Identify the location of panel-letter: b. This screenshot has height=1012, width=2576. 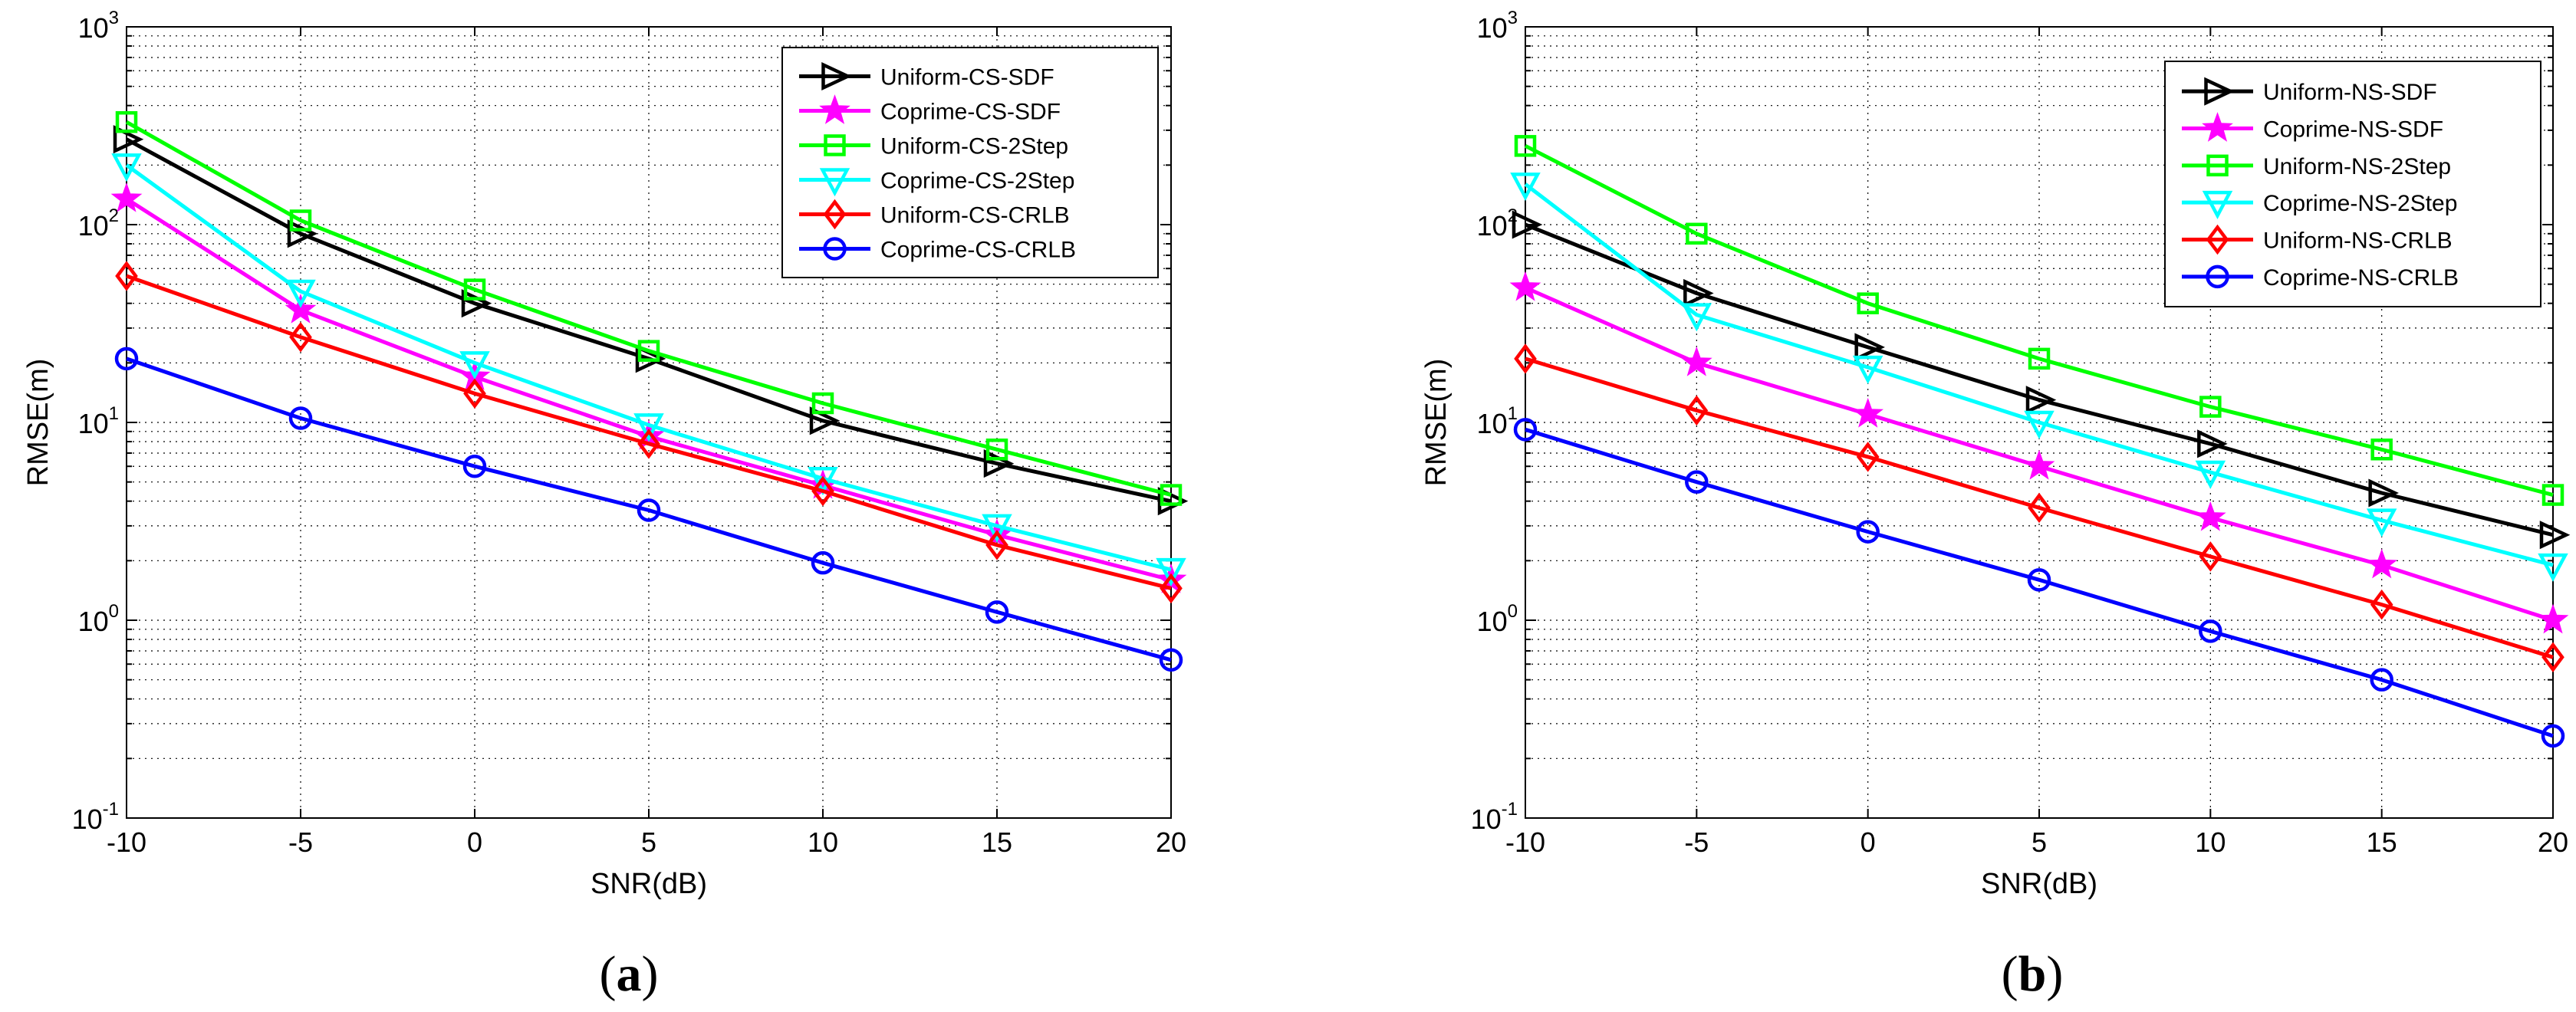
(2032, 974).